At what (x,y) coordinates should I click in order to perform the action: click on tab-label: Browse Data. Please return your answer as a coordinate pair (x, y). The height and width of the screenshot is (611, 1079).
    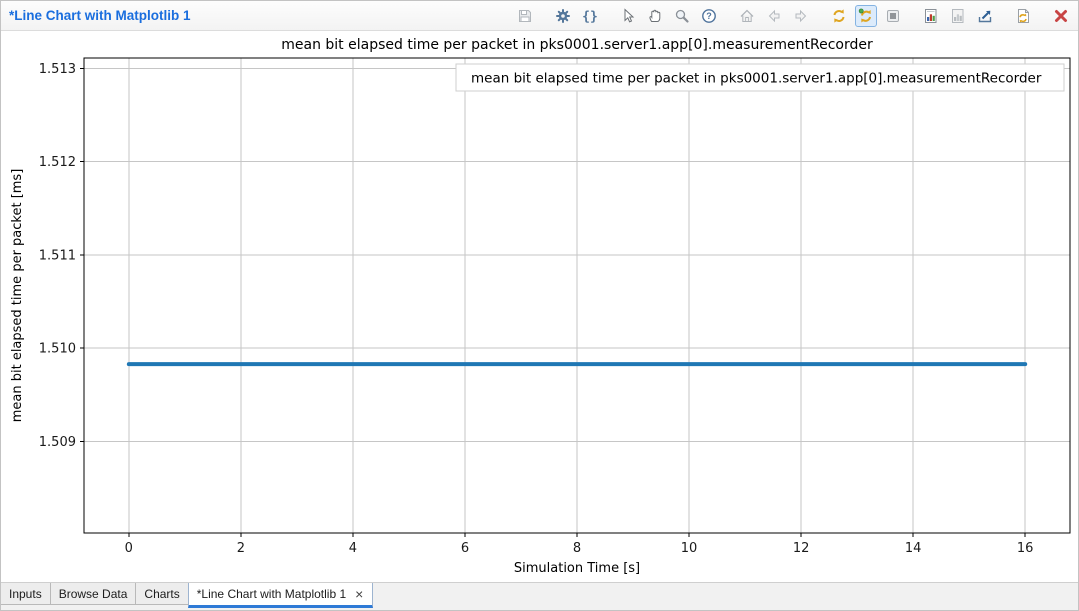
    Looking at the image, I should click on (93, 593).